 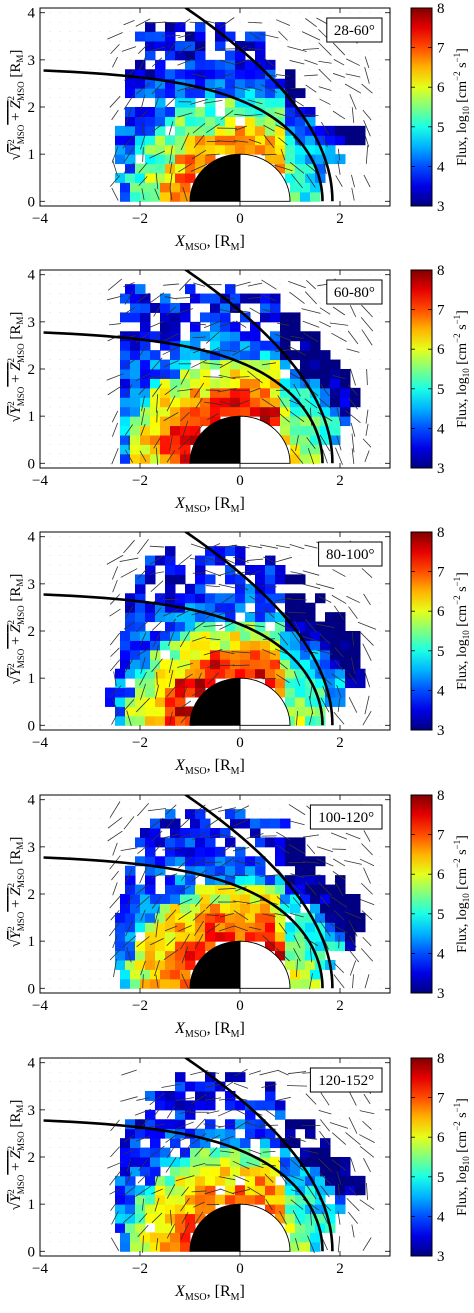 What do you see at coordinates (240, 439) in the screenshot?
I see `planet` at bounding box center [240, 439].